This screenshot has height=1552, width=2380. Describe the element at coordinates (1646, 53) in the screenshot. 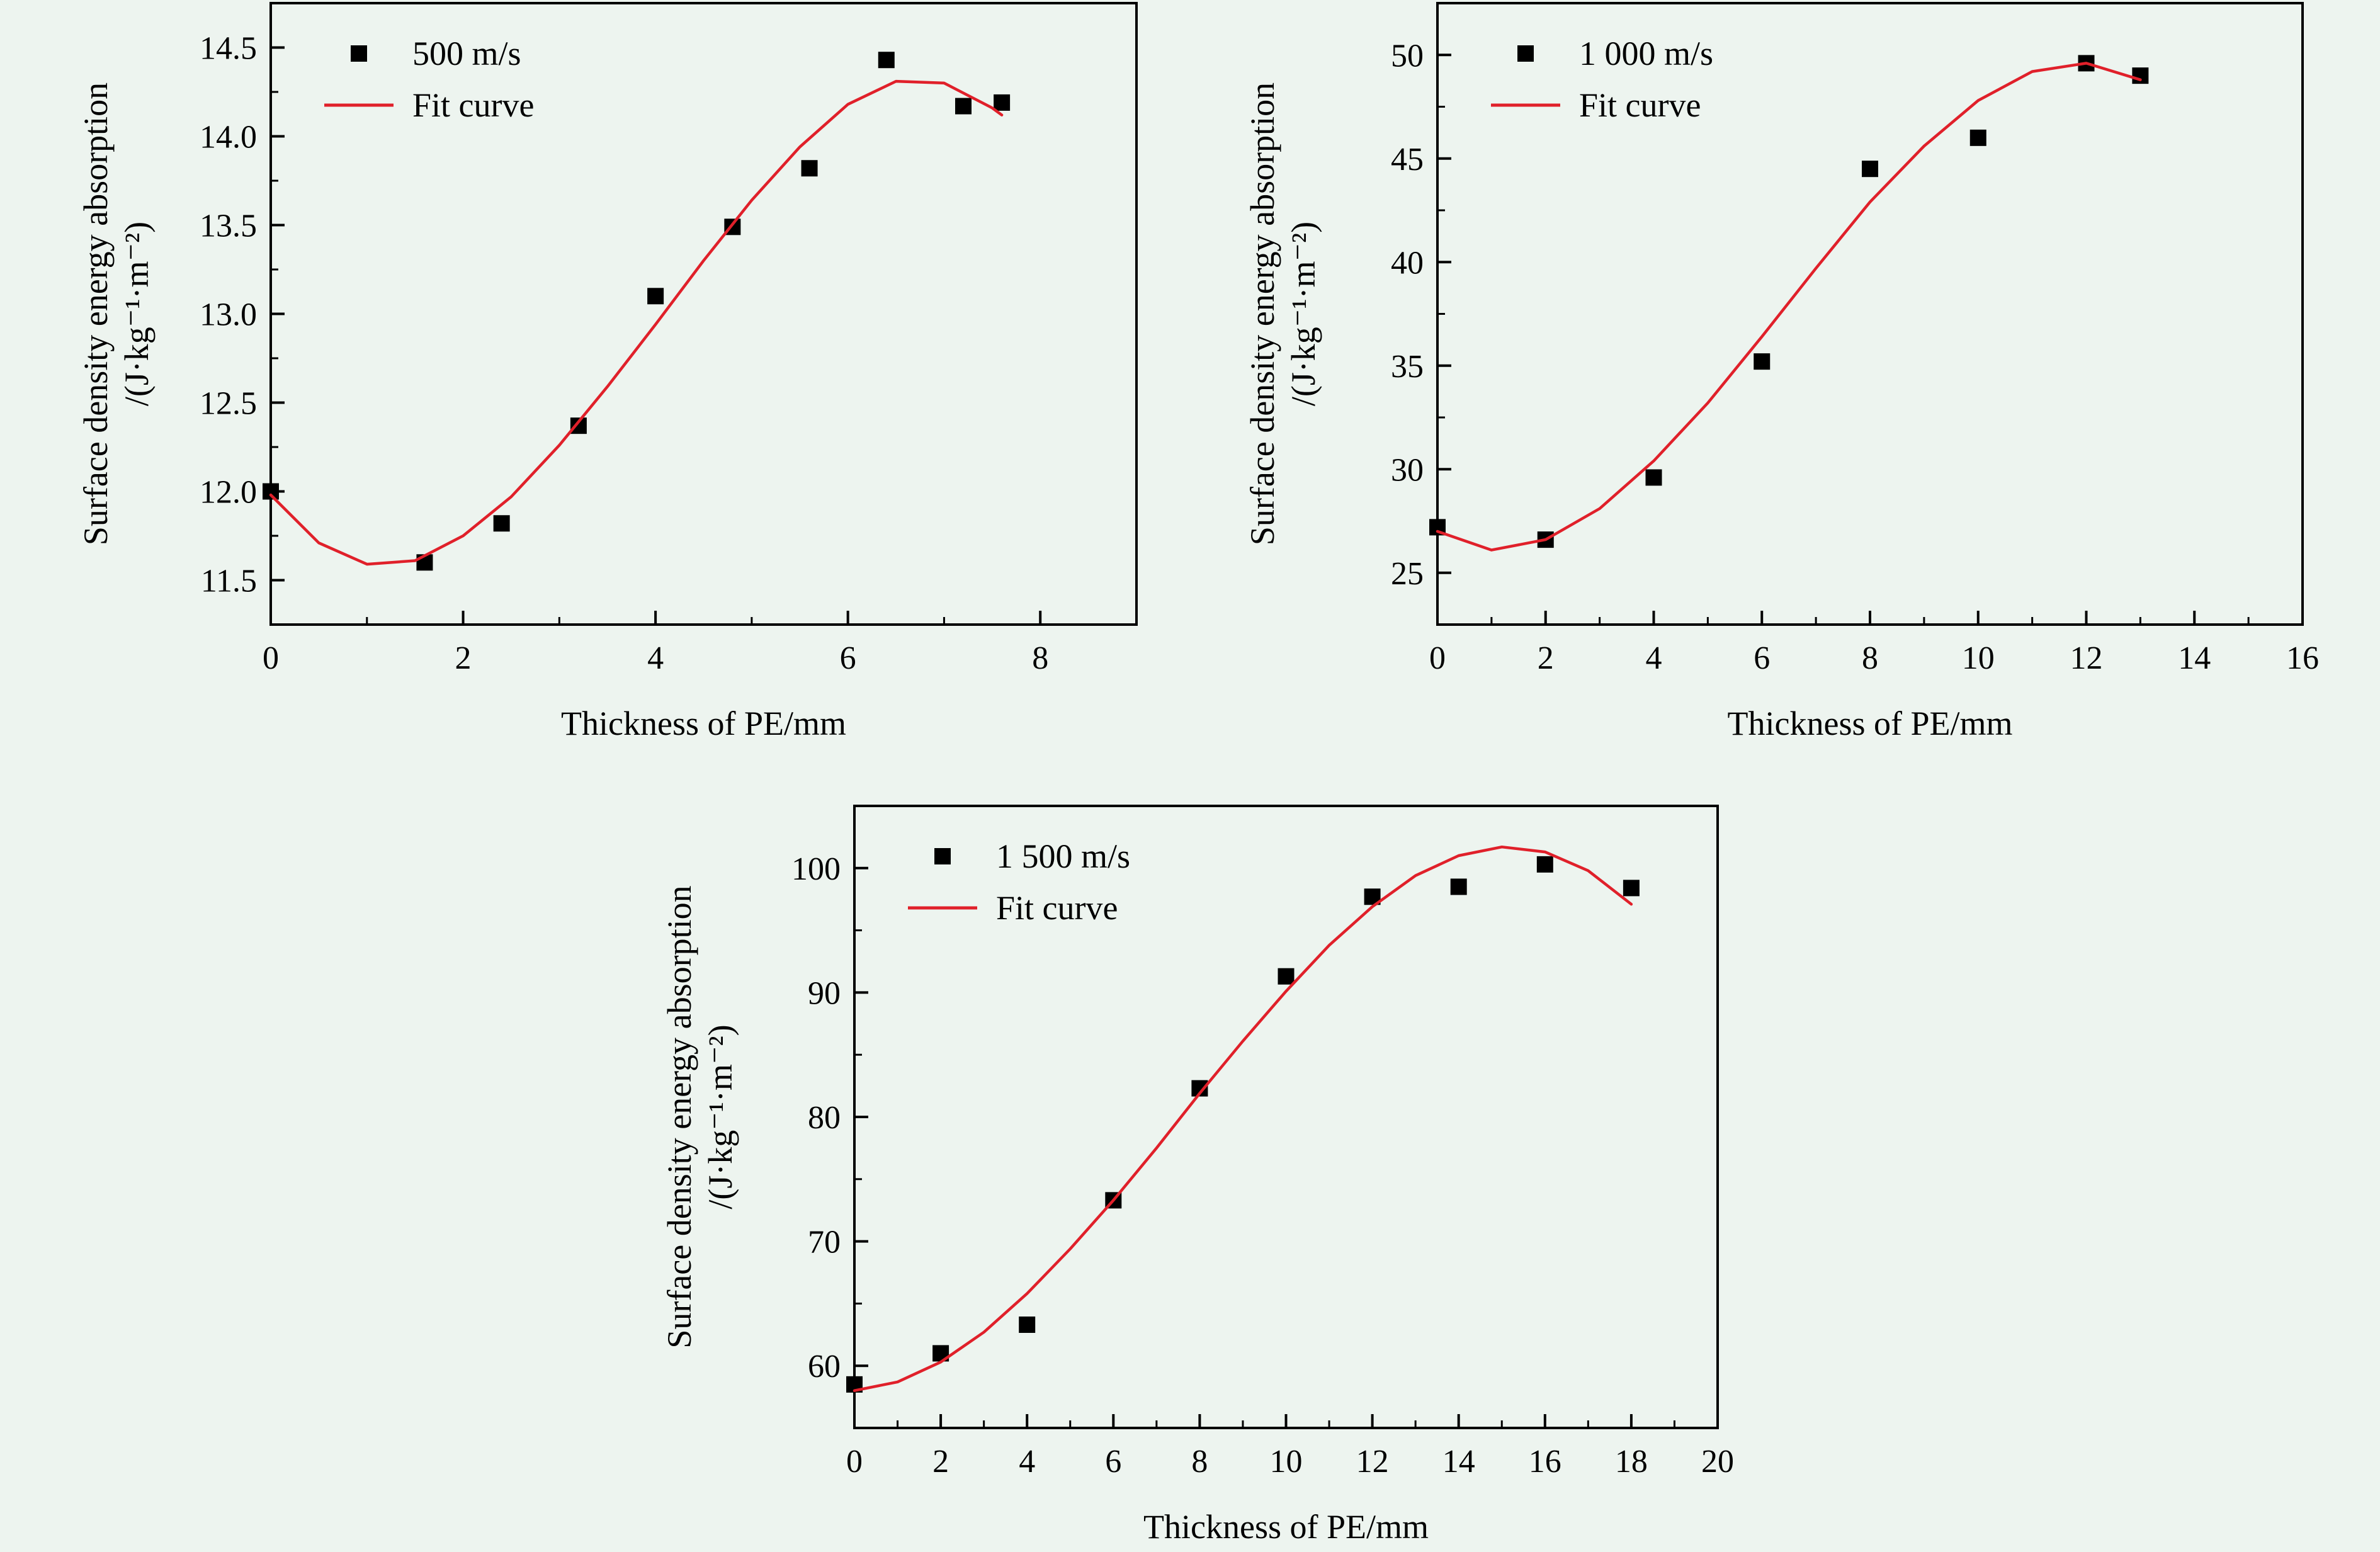

I see `legend-label: 1 000 m/s` at that location.